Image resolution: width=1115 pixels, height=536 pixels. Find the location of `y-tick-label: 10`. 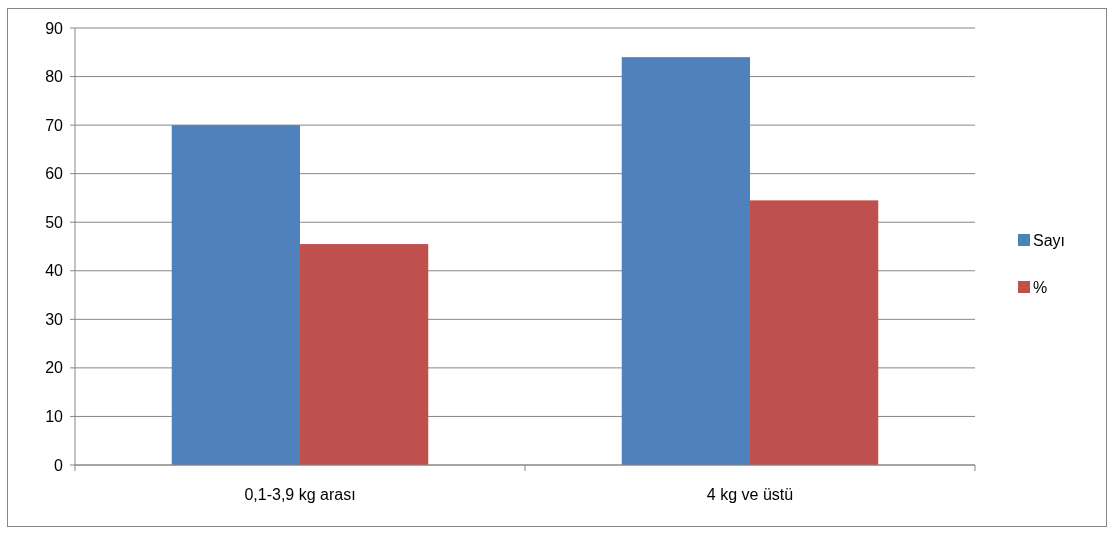

y-tick-label: 10 is located at coordinates (54, 417).